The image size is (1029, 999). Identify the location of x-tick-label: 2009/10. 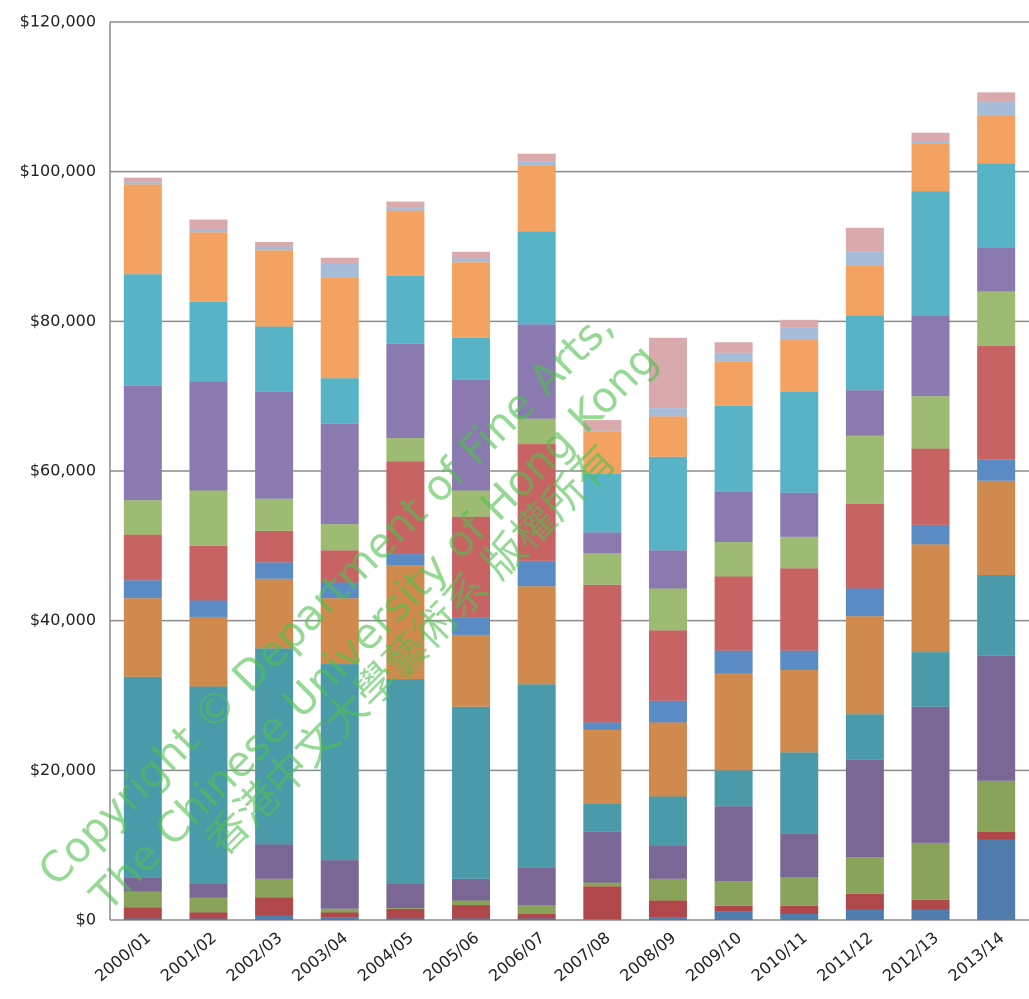
(713, 956).